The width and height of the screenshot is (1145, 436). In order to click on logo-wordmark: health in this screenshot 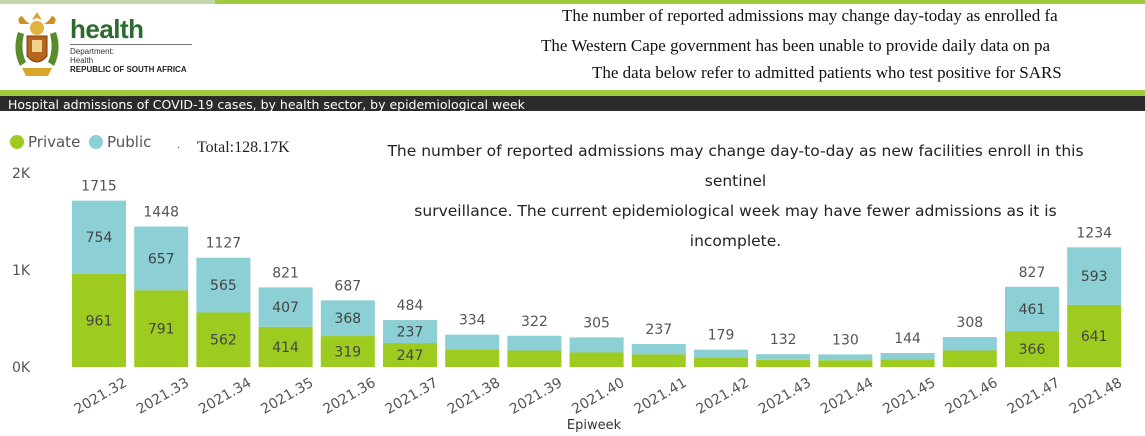, I will do `click(107, 29)`.